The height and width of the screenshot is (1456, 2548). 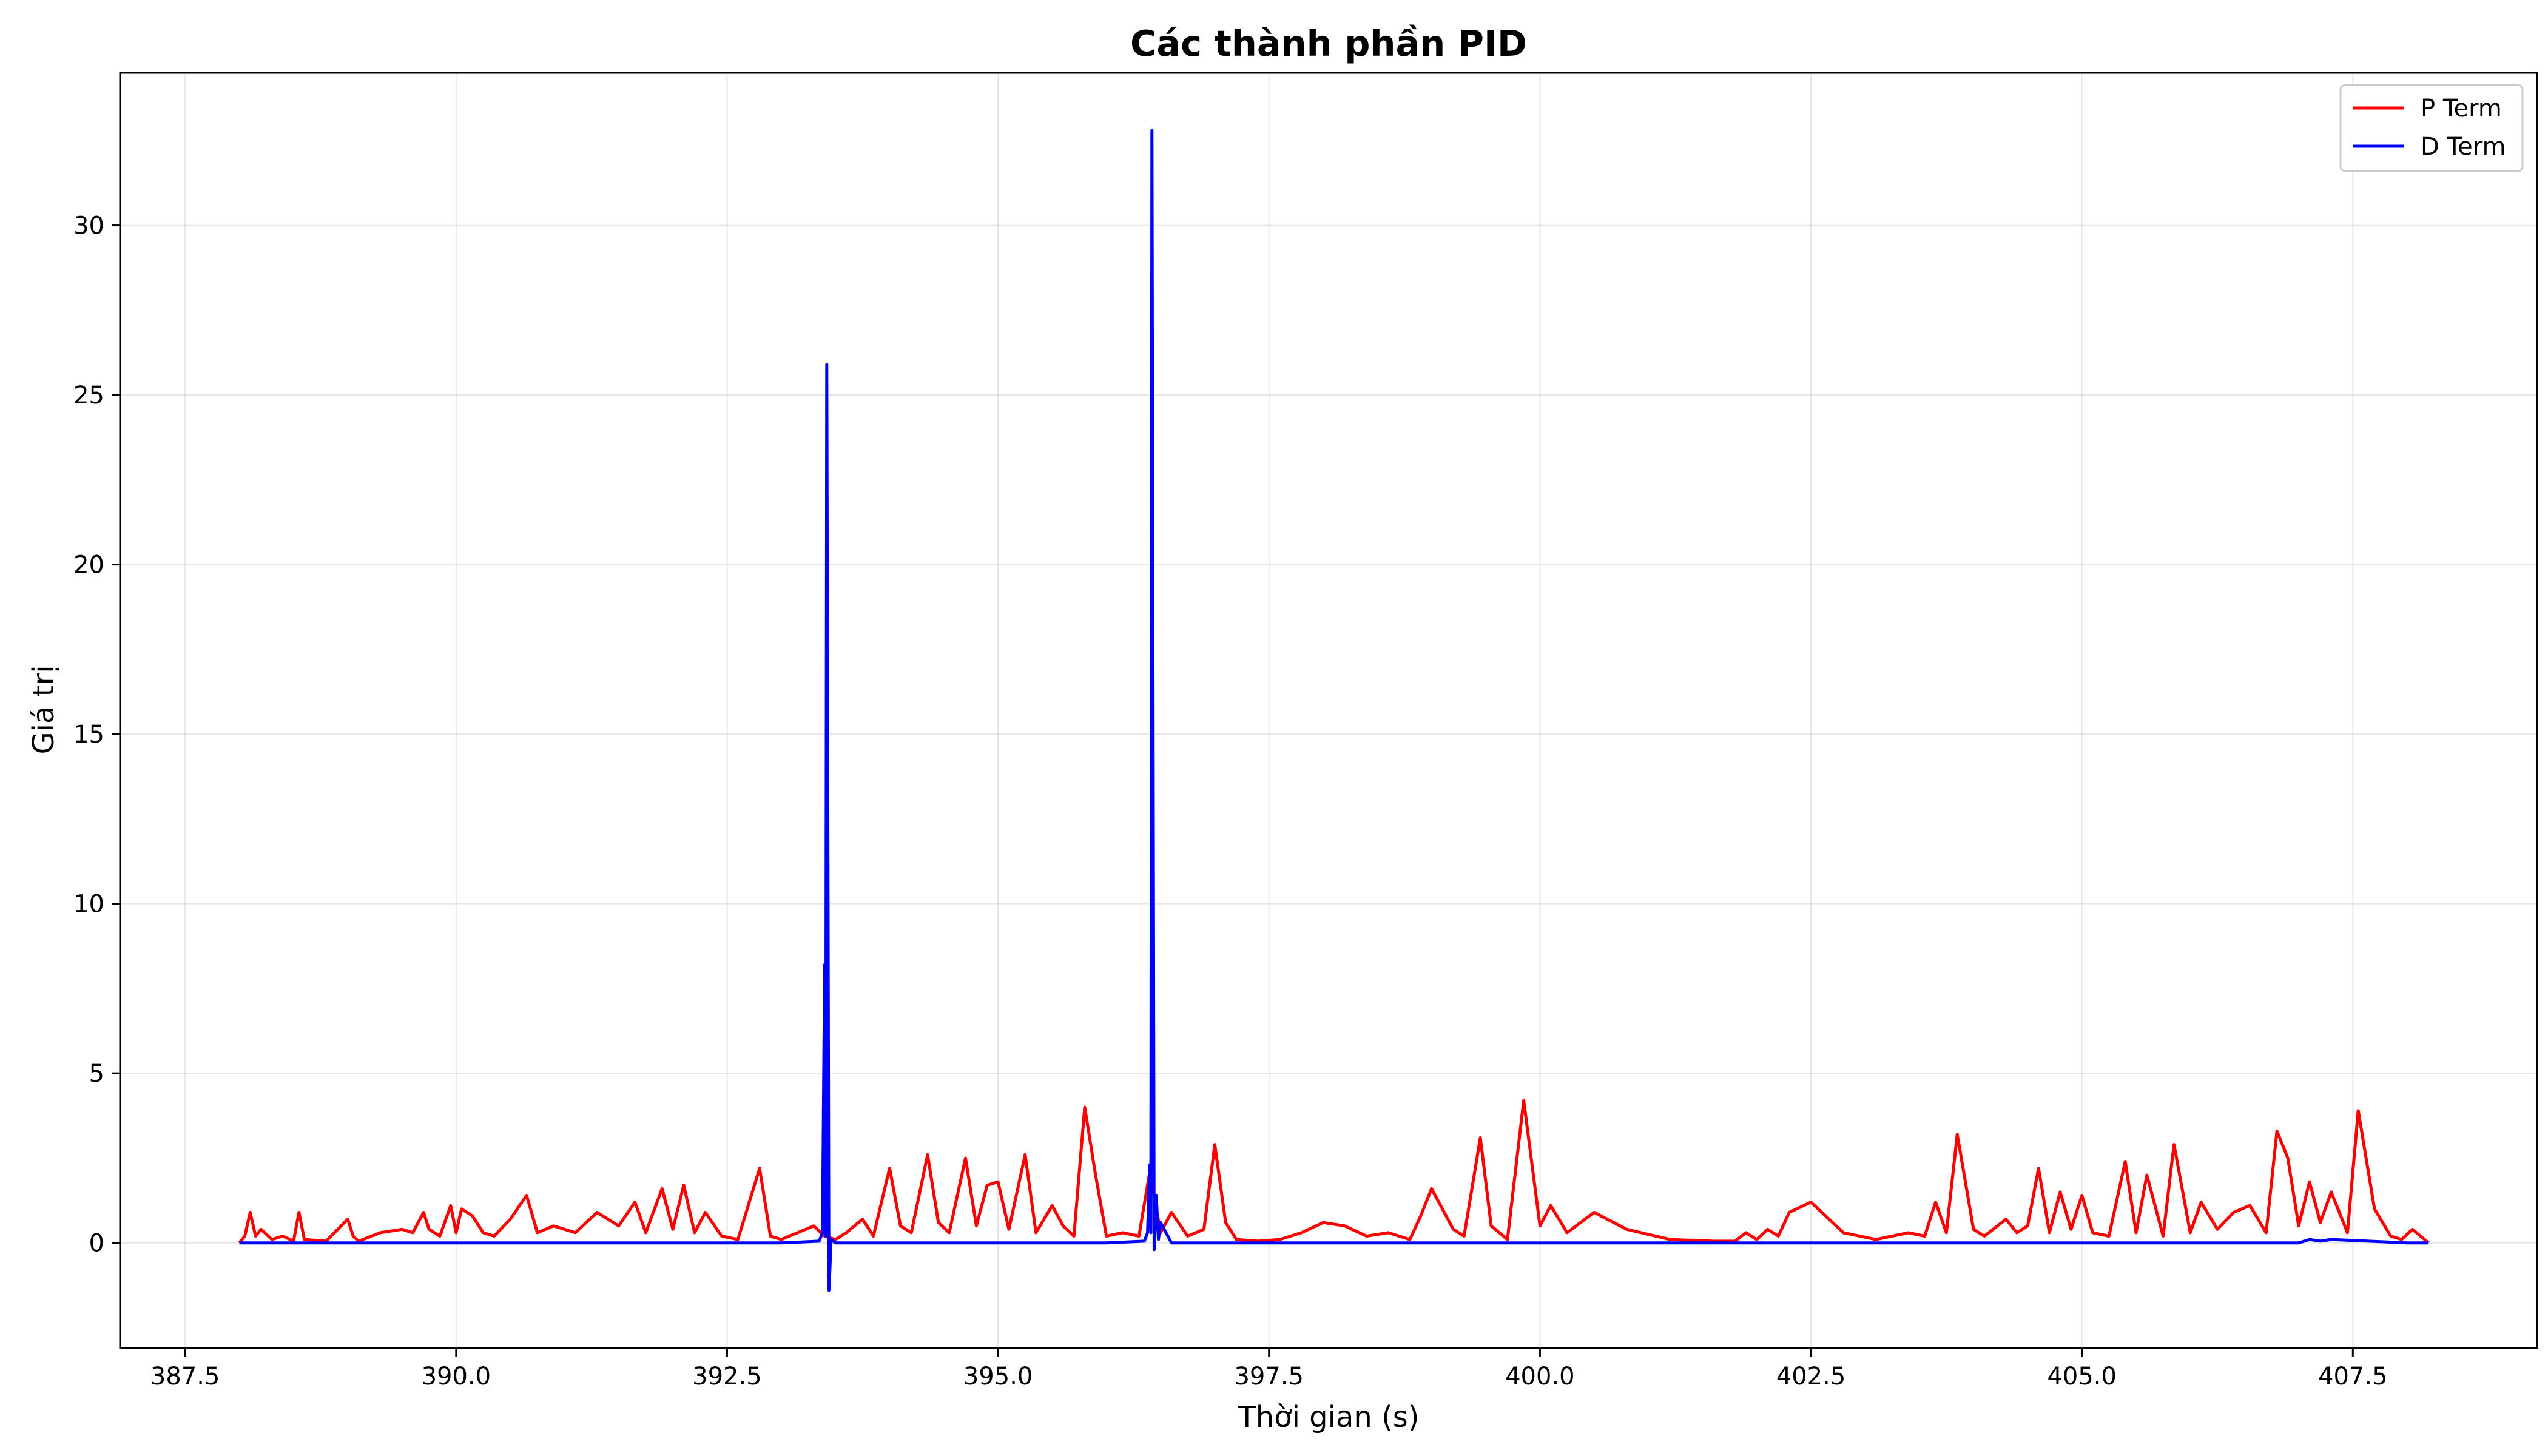 What do you see at coordinates (998, 1376) in the screenshot?
I see `x-tick-label: 395.0` at bounding box center [998, 1376].